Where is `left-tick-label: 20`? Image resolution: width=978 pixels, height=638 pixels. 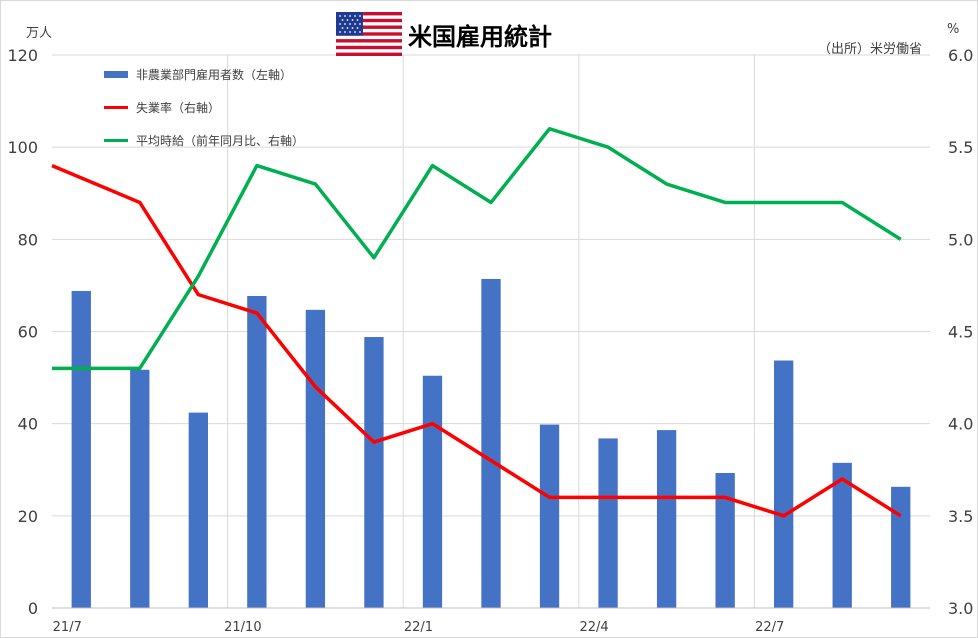
left-tick-label: 20 is located at coordinates (28, 516).